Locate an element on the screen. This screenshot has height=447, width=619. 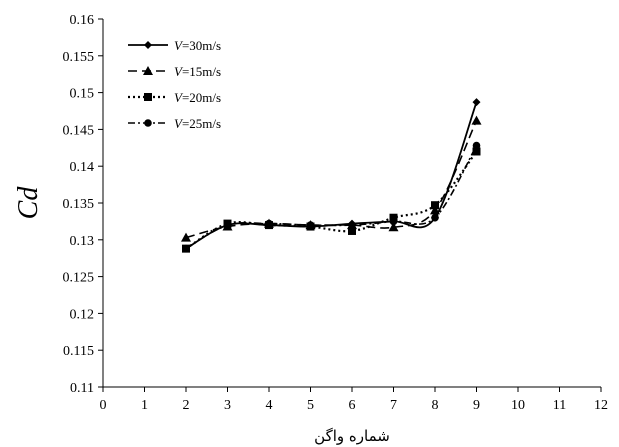
y-tick-label: 0.125 is located at coordinates (79, 278).